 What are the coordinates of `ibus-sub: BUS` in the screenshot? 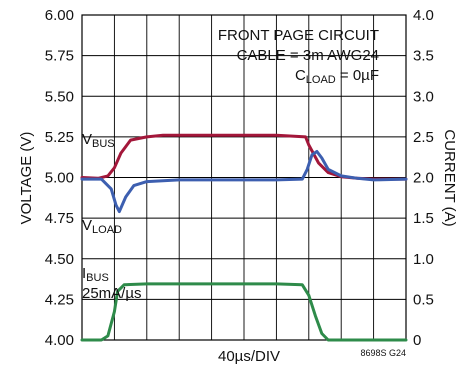 It's located at (97, 278).